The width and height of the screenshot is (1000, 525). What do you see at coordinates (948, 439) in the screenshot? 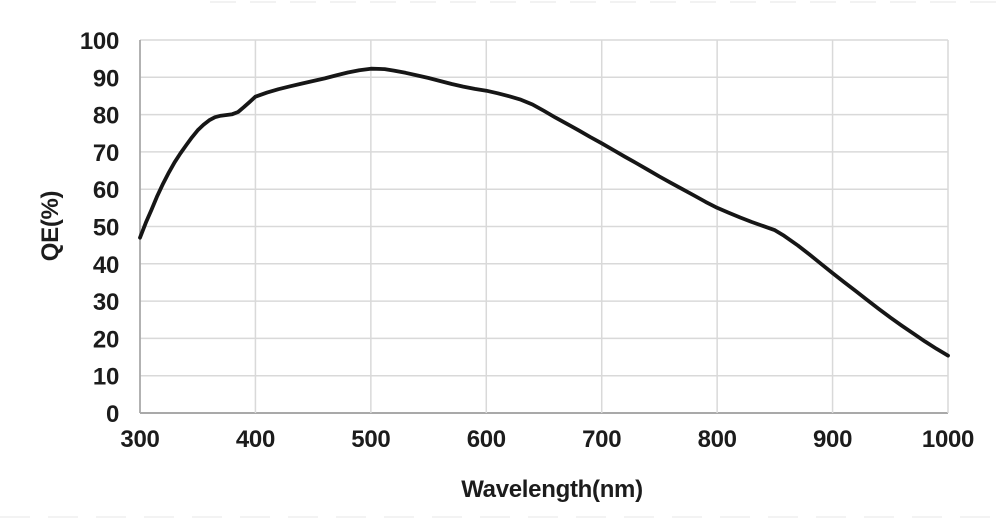
I see `x-tick-label: 1000` at bounding box center [948, 439].